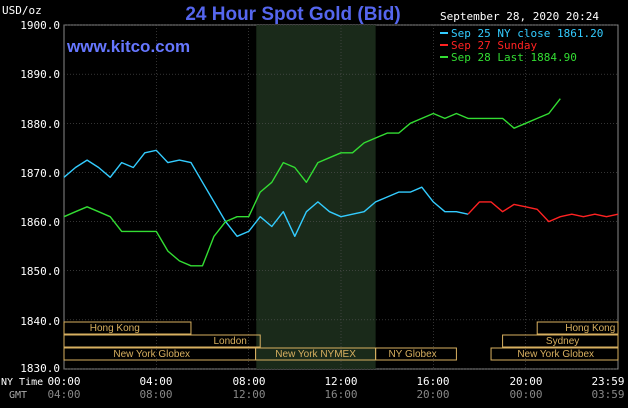 The height and width of the screenshot is (408, 628). Describe the element at coordinates (128, 46) in the screenshot. I see `watermark: www.kitco.com` at that location.